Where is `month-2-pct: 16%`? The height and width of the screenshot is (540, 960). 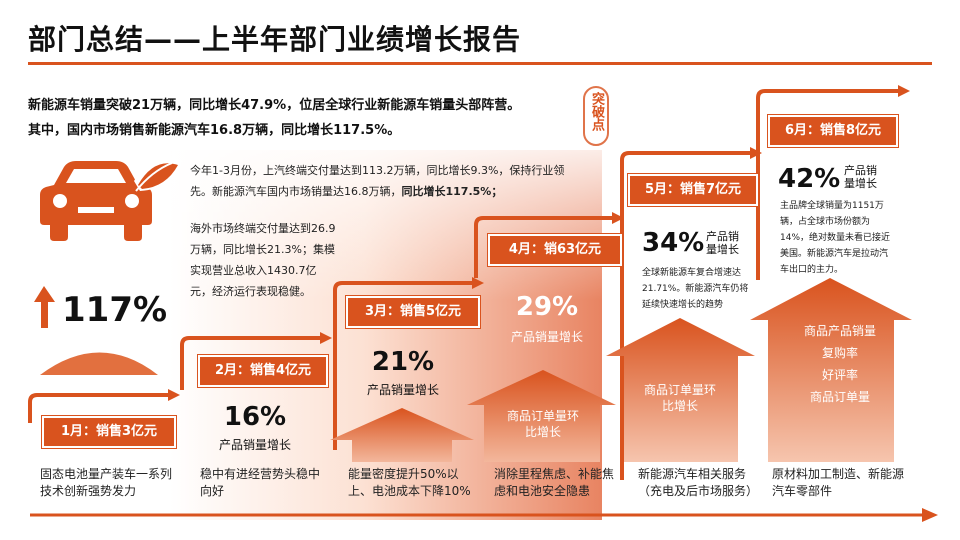 month-2-pct: 16% is located at coordinates (255, 417).